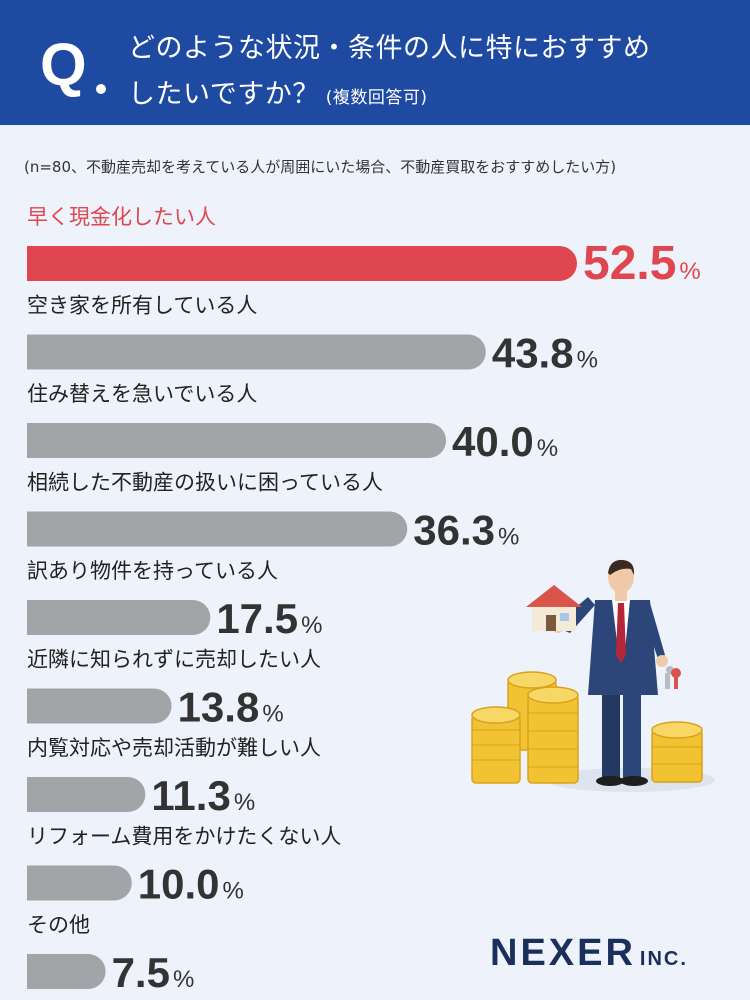  Describe the element at coordinates (58, 925) in the screenshot. I see `category-label: その他` at that location.